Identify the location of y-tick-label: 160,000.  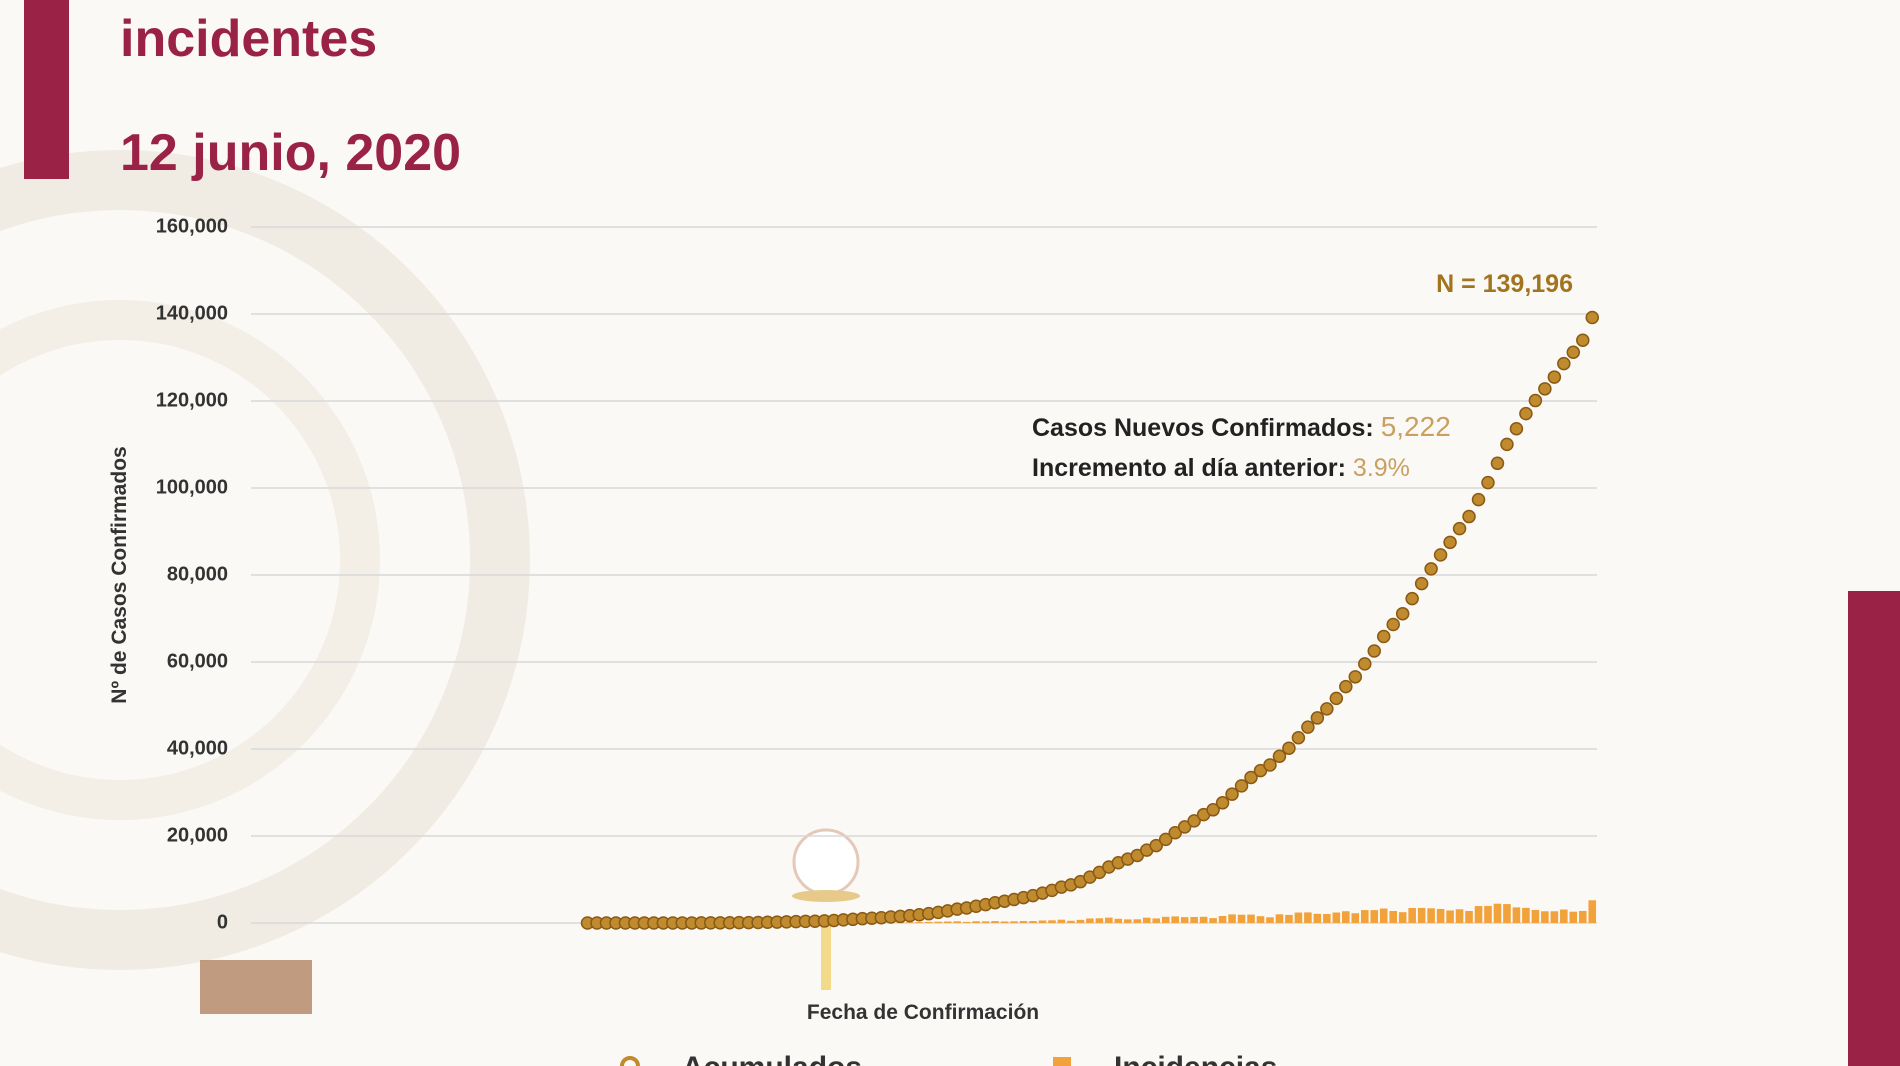
(192, 226).